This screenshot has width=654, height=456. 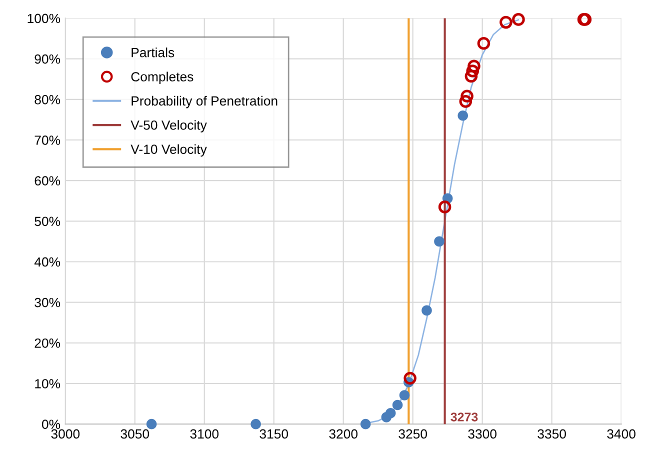 I want to click on y-tick-label: 10%, so click(x=47, y=383).